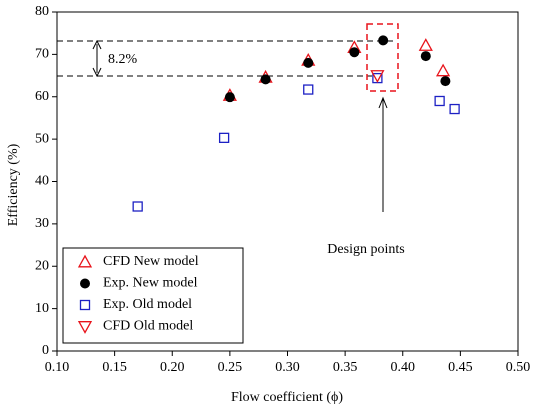 The height and width of the screenshot is (410, 533). Describe the element at coordinates (123, 59) in the screenshot. I see `annotation: 8.2%` at that location.